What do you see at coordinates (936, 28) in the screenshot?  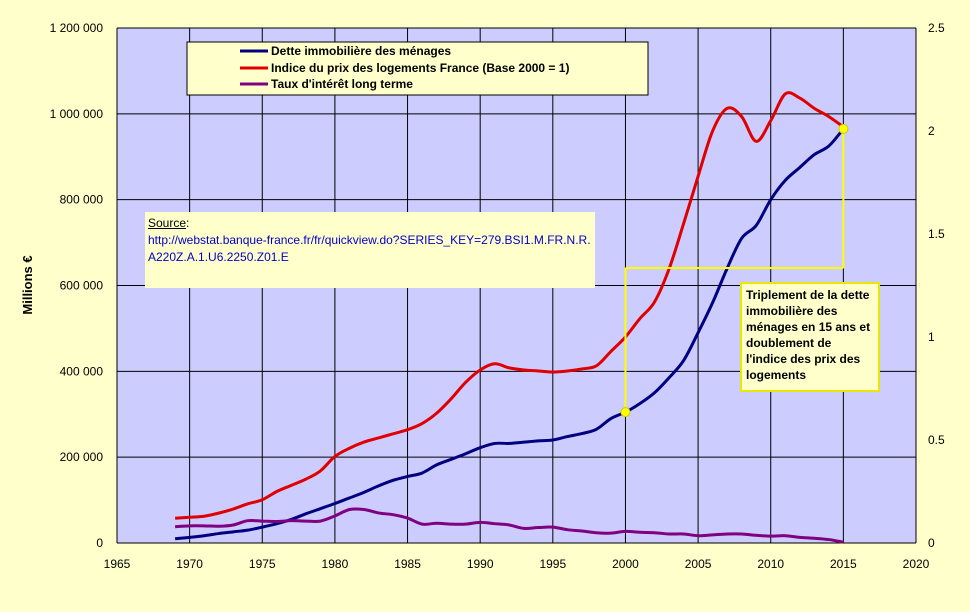 I see `y-right-tick-label: 2.5` at bounding box center [936, 28].